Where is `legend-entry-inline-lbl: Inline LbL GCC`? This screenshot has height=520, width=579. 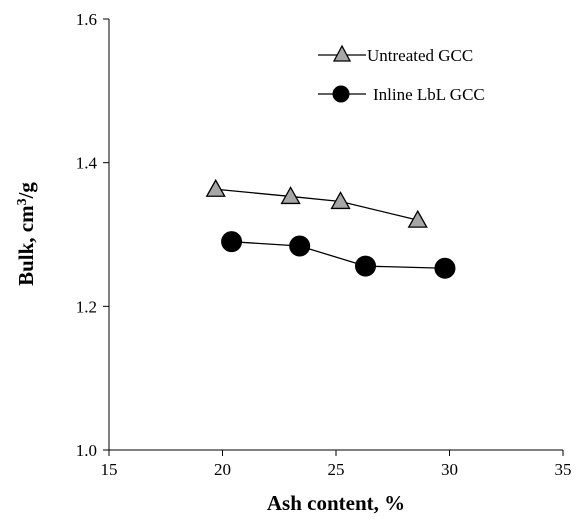
legend-entry-inline-lbl: Inline LbL GCC is located at coordinates (401, 94).